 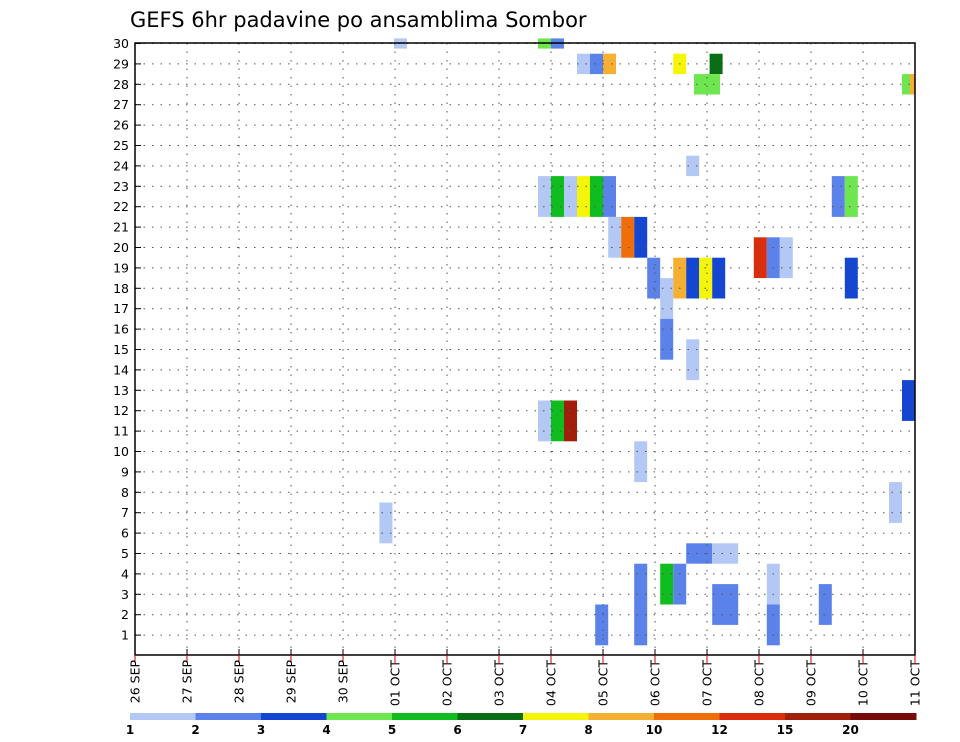 I want to click on y-tick-label: 20, so click(x=121, y=247).